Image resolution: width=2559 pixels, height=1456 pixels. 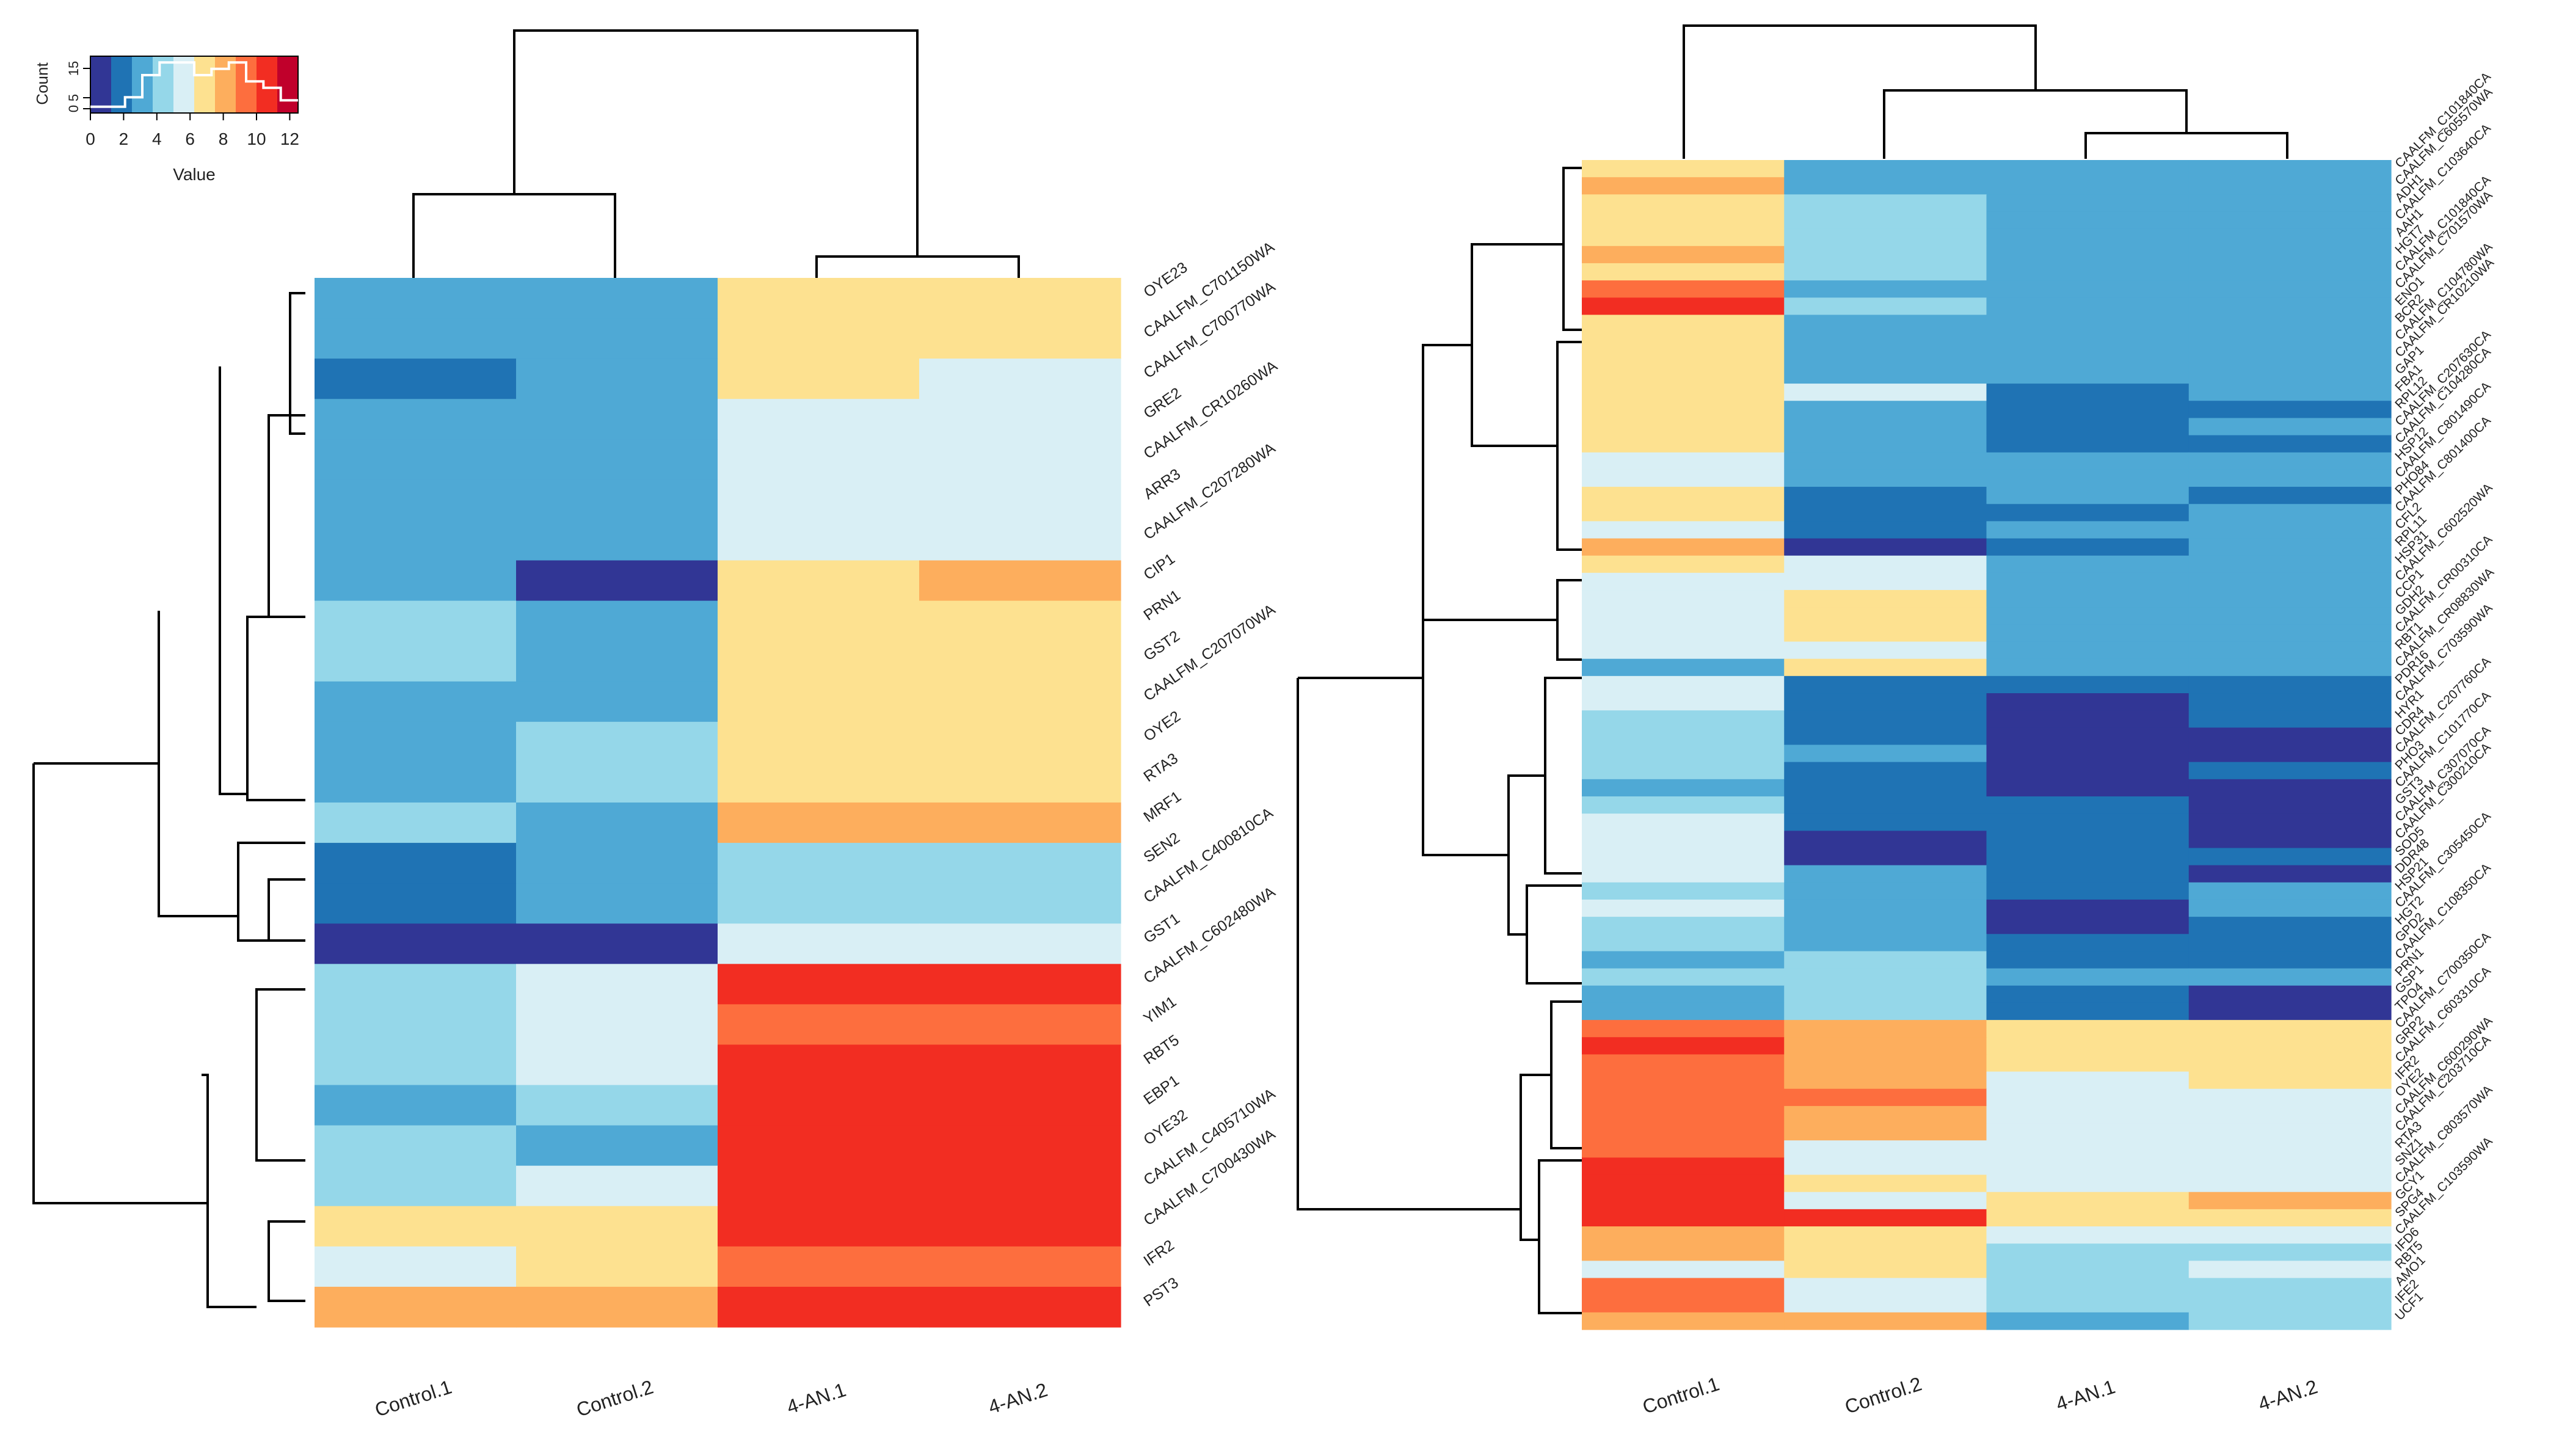 I want to click on left-row-branch-h, so click(x=280, y=1075).